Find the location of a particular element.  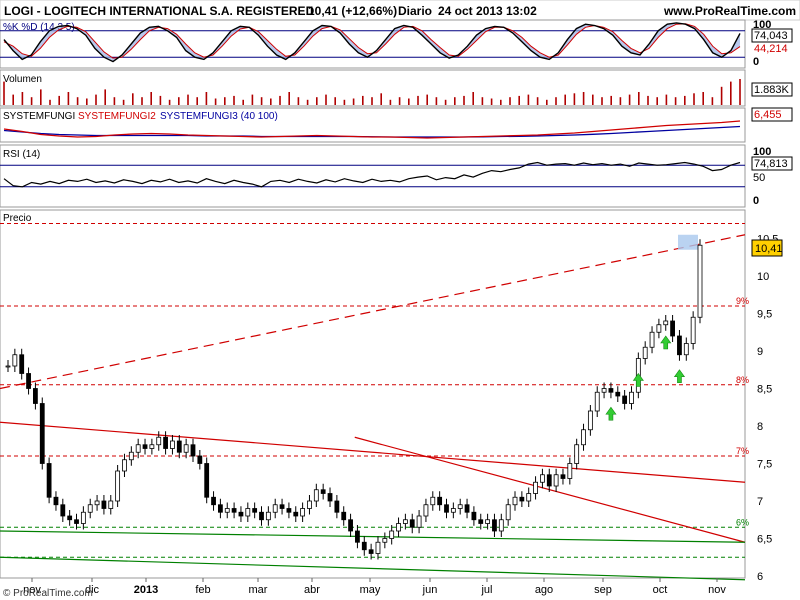

header-quote: 10,41 (+12,66%) is located at coordinates (352, 11).